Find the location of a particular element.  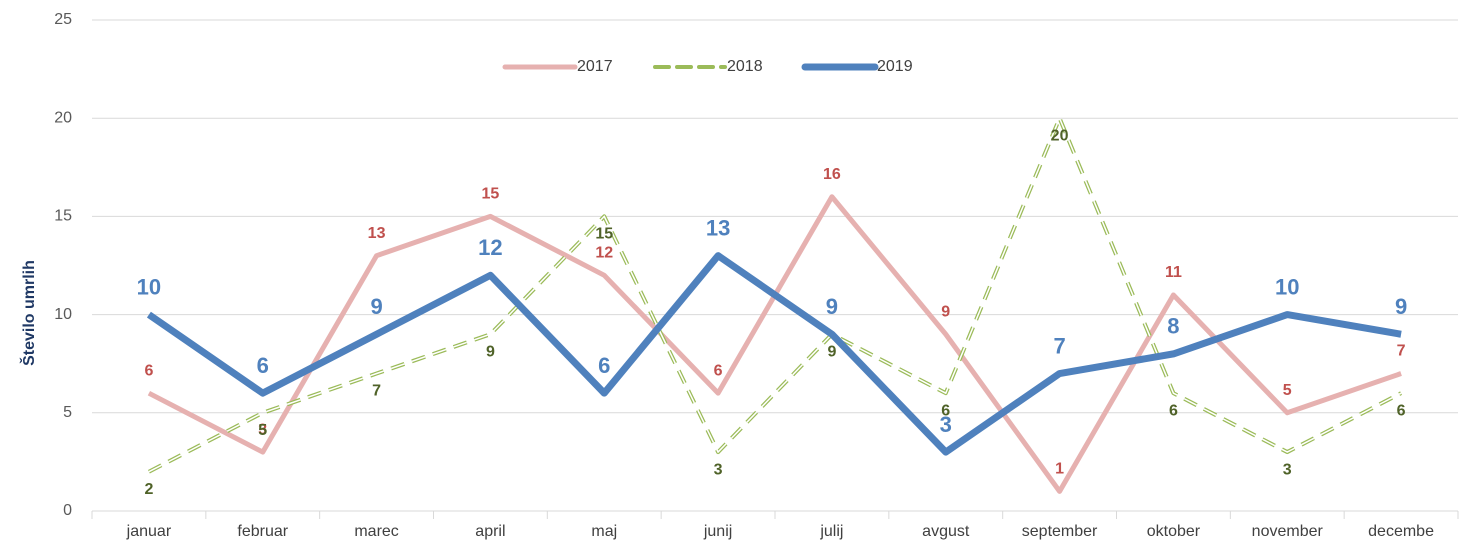

x-tick-label: januar is located at coordinates (149, 531).